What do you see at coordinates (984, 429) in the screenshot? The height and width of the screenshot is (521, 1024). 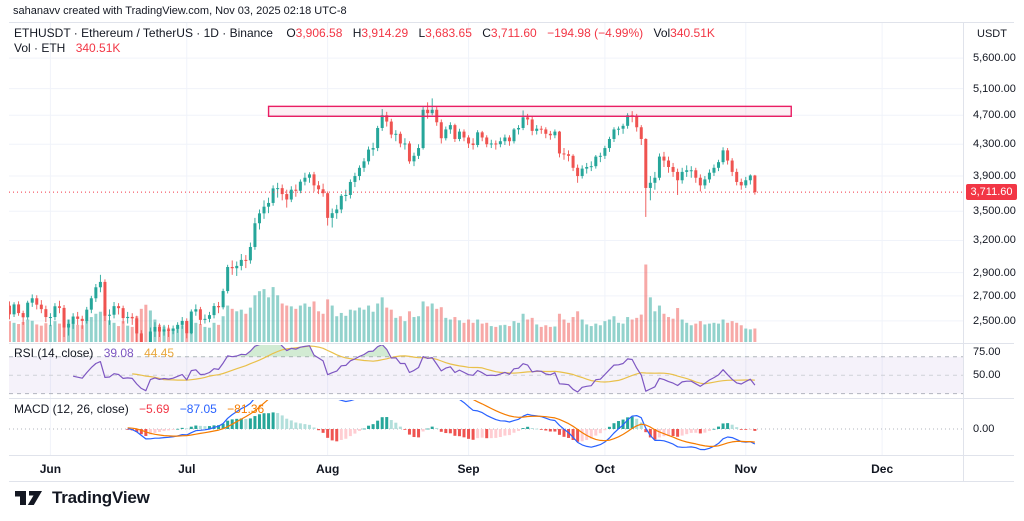 I see `price-tick-label: 0.00` at bounding box center [984, 429].